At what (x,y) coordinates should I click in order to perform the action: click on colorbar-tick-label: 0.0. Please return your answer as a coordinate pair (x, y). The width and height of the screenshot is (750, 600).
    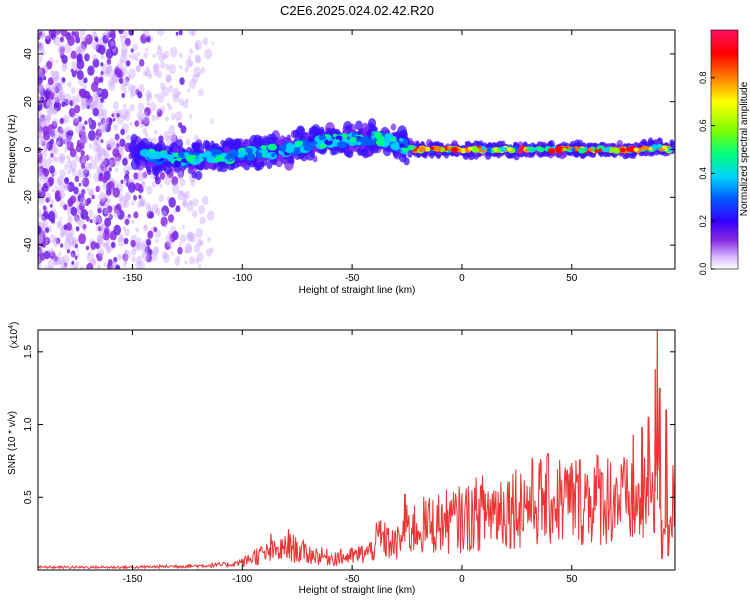
    Looking at the image, I should click on (703, 269).